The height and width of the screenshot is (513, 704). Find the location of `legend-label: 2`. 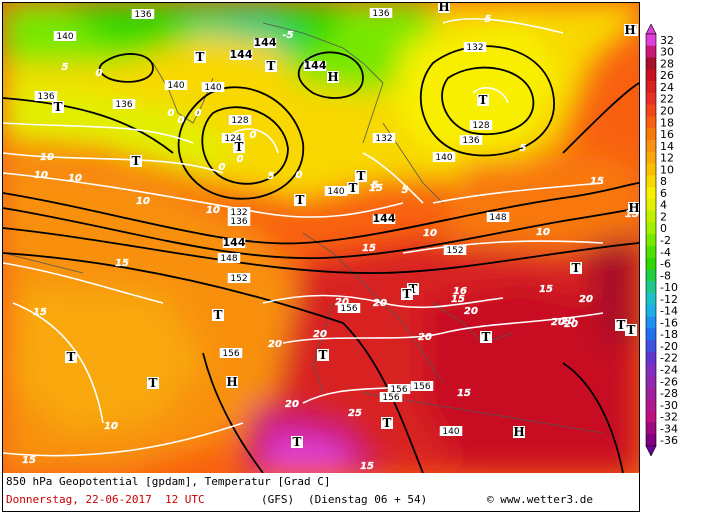

legend-label: 2 is located at coordinates (663, 216).